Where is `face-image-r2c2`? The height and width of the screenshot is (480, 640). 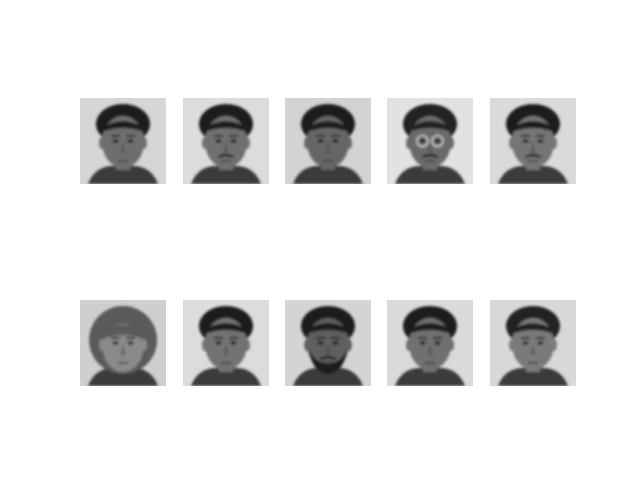
face-image-r2c2 is located at coordinates (226, 343).